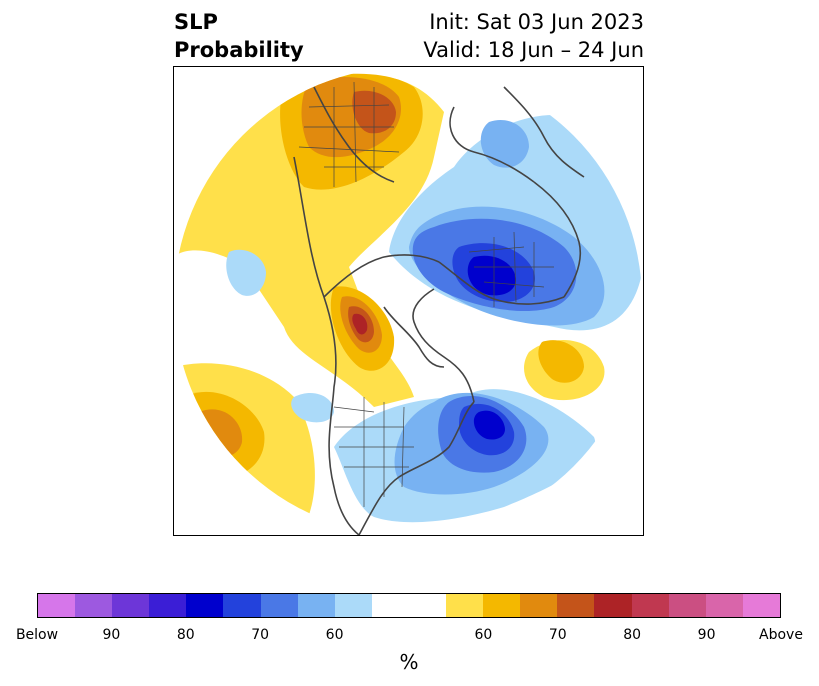 Image resolution: width=819 pixels, height=686 pixels. Describe the element at coordinates (37, 635) in the screenshot. I see `colorbar-tick-label: Below` at that location.